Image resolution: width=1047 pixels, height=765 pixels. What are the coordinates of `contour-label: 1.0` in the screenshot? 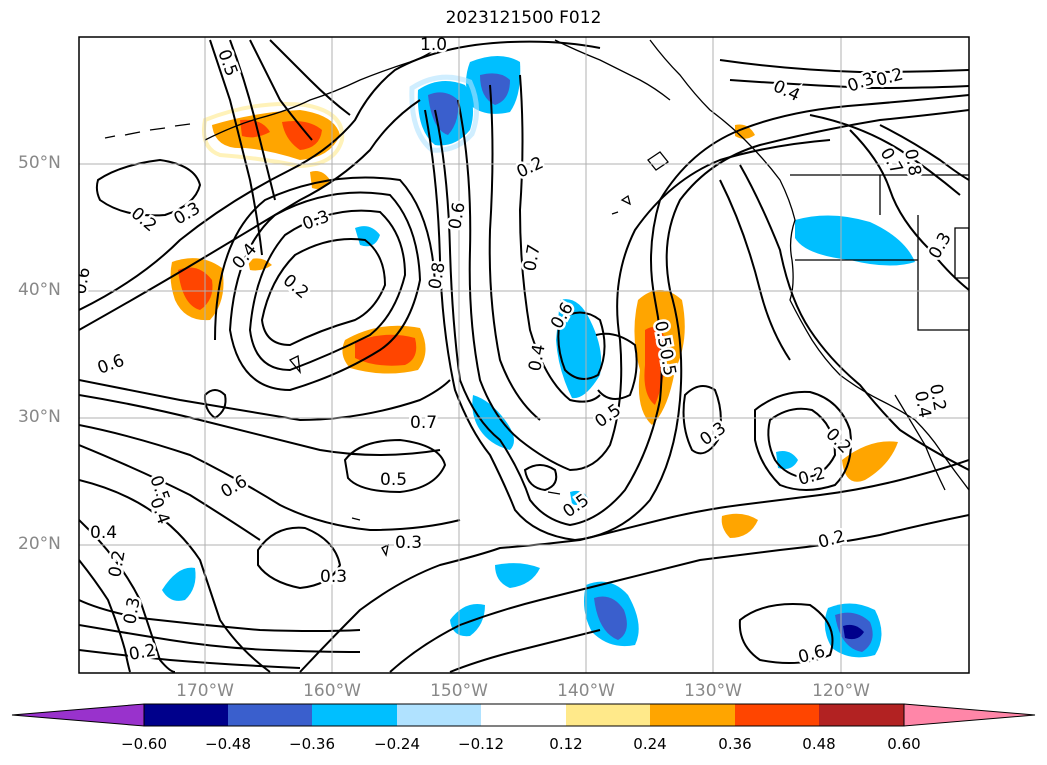 It's located at (433, 45).